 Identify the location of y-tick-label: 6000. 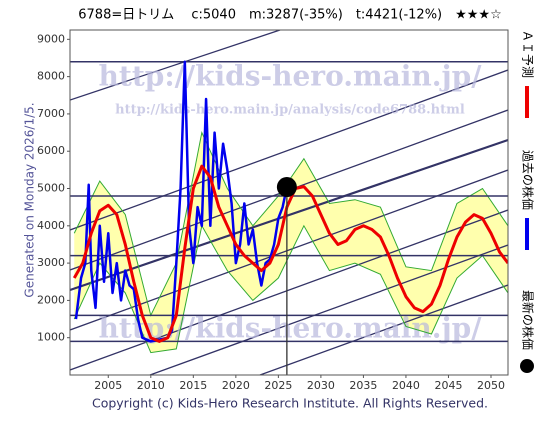
(51, 150).